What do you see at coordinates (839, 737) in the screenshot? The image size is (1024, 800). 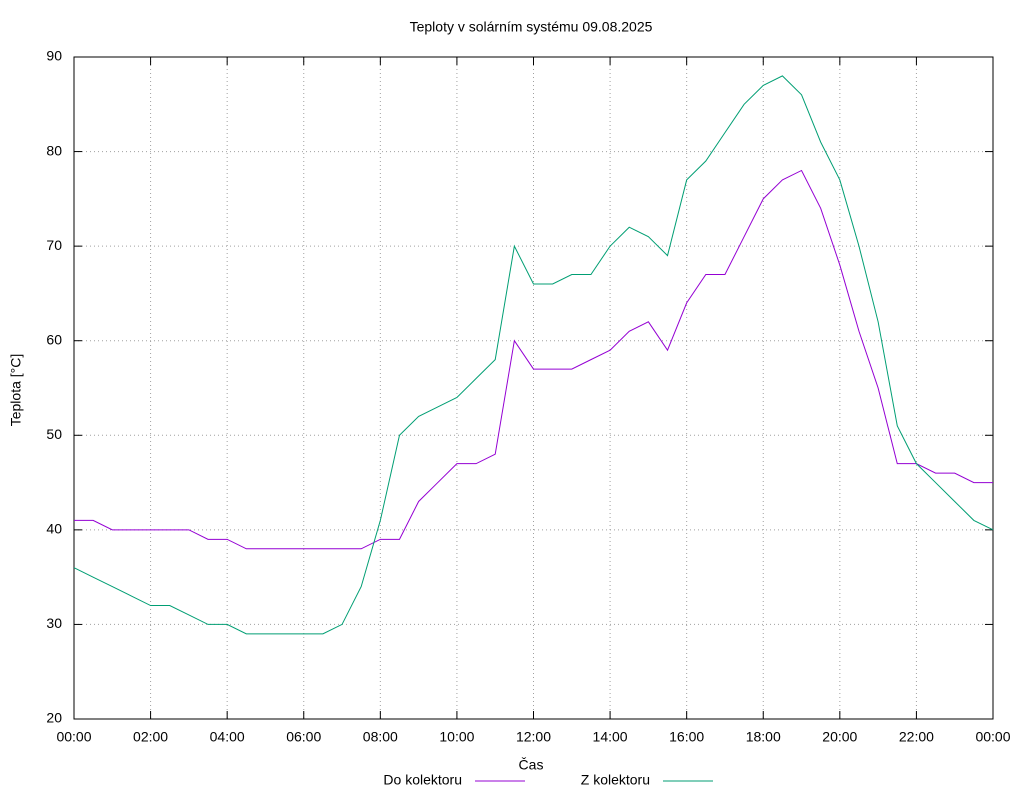 I see `x-tick-label: 20:00` at bounding box center [839, 737].